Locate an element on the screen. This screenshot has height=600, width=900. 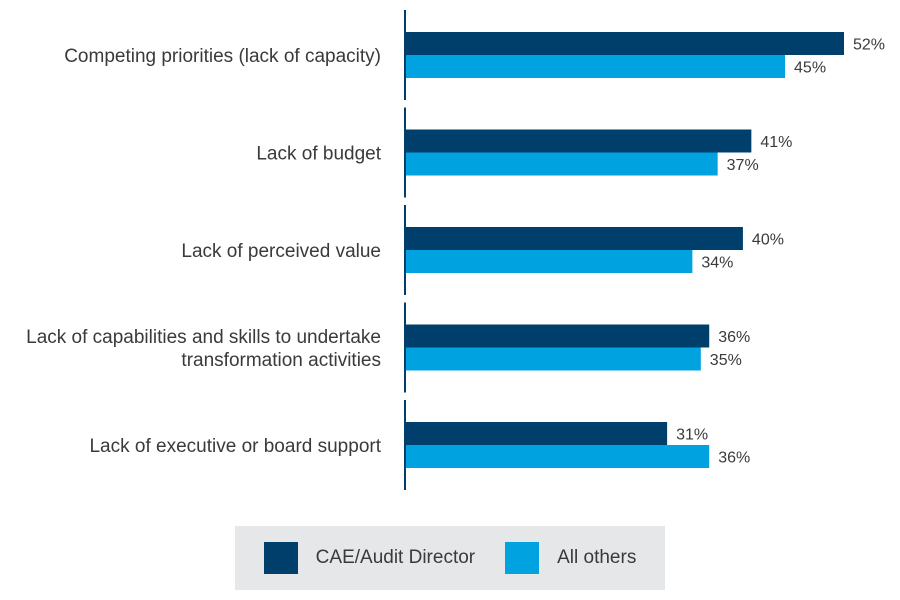
legend-swatch-all-others is located at coordinates (522, 558).